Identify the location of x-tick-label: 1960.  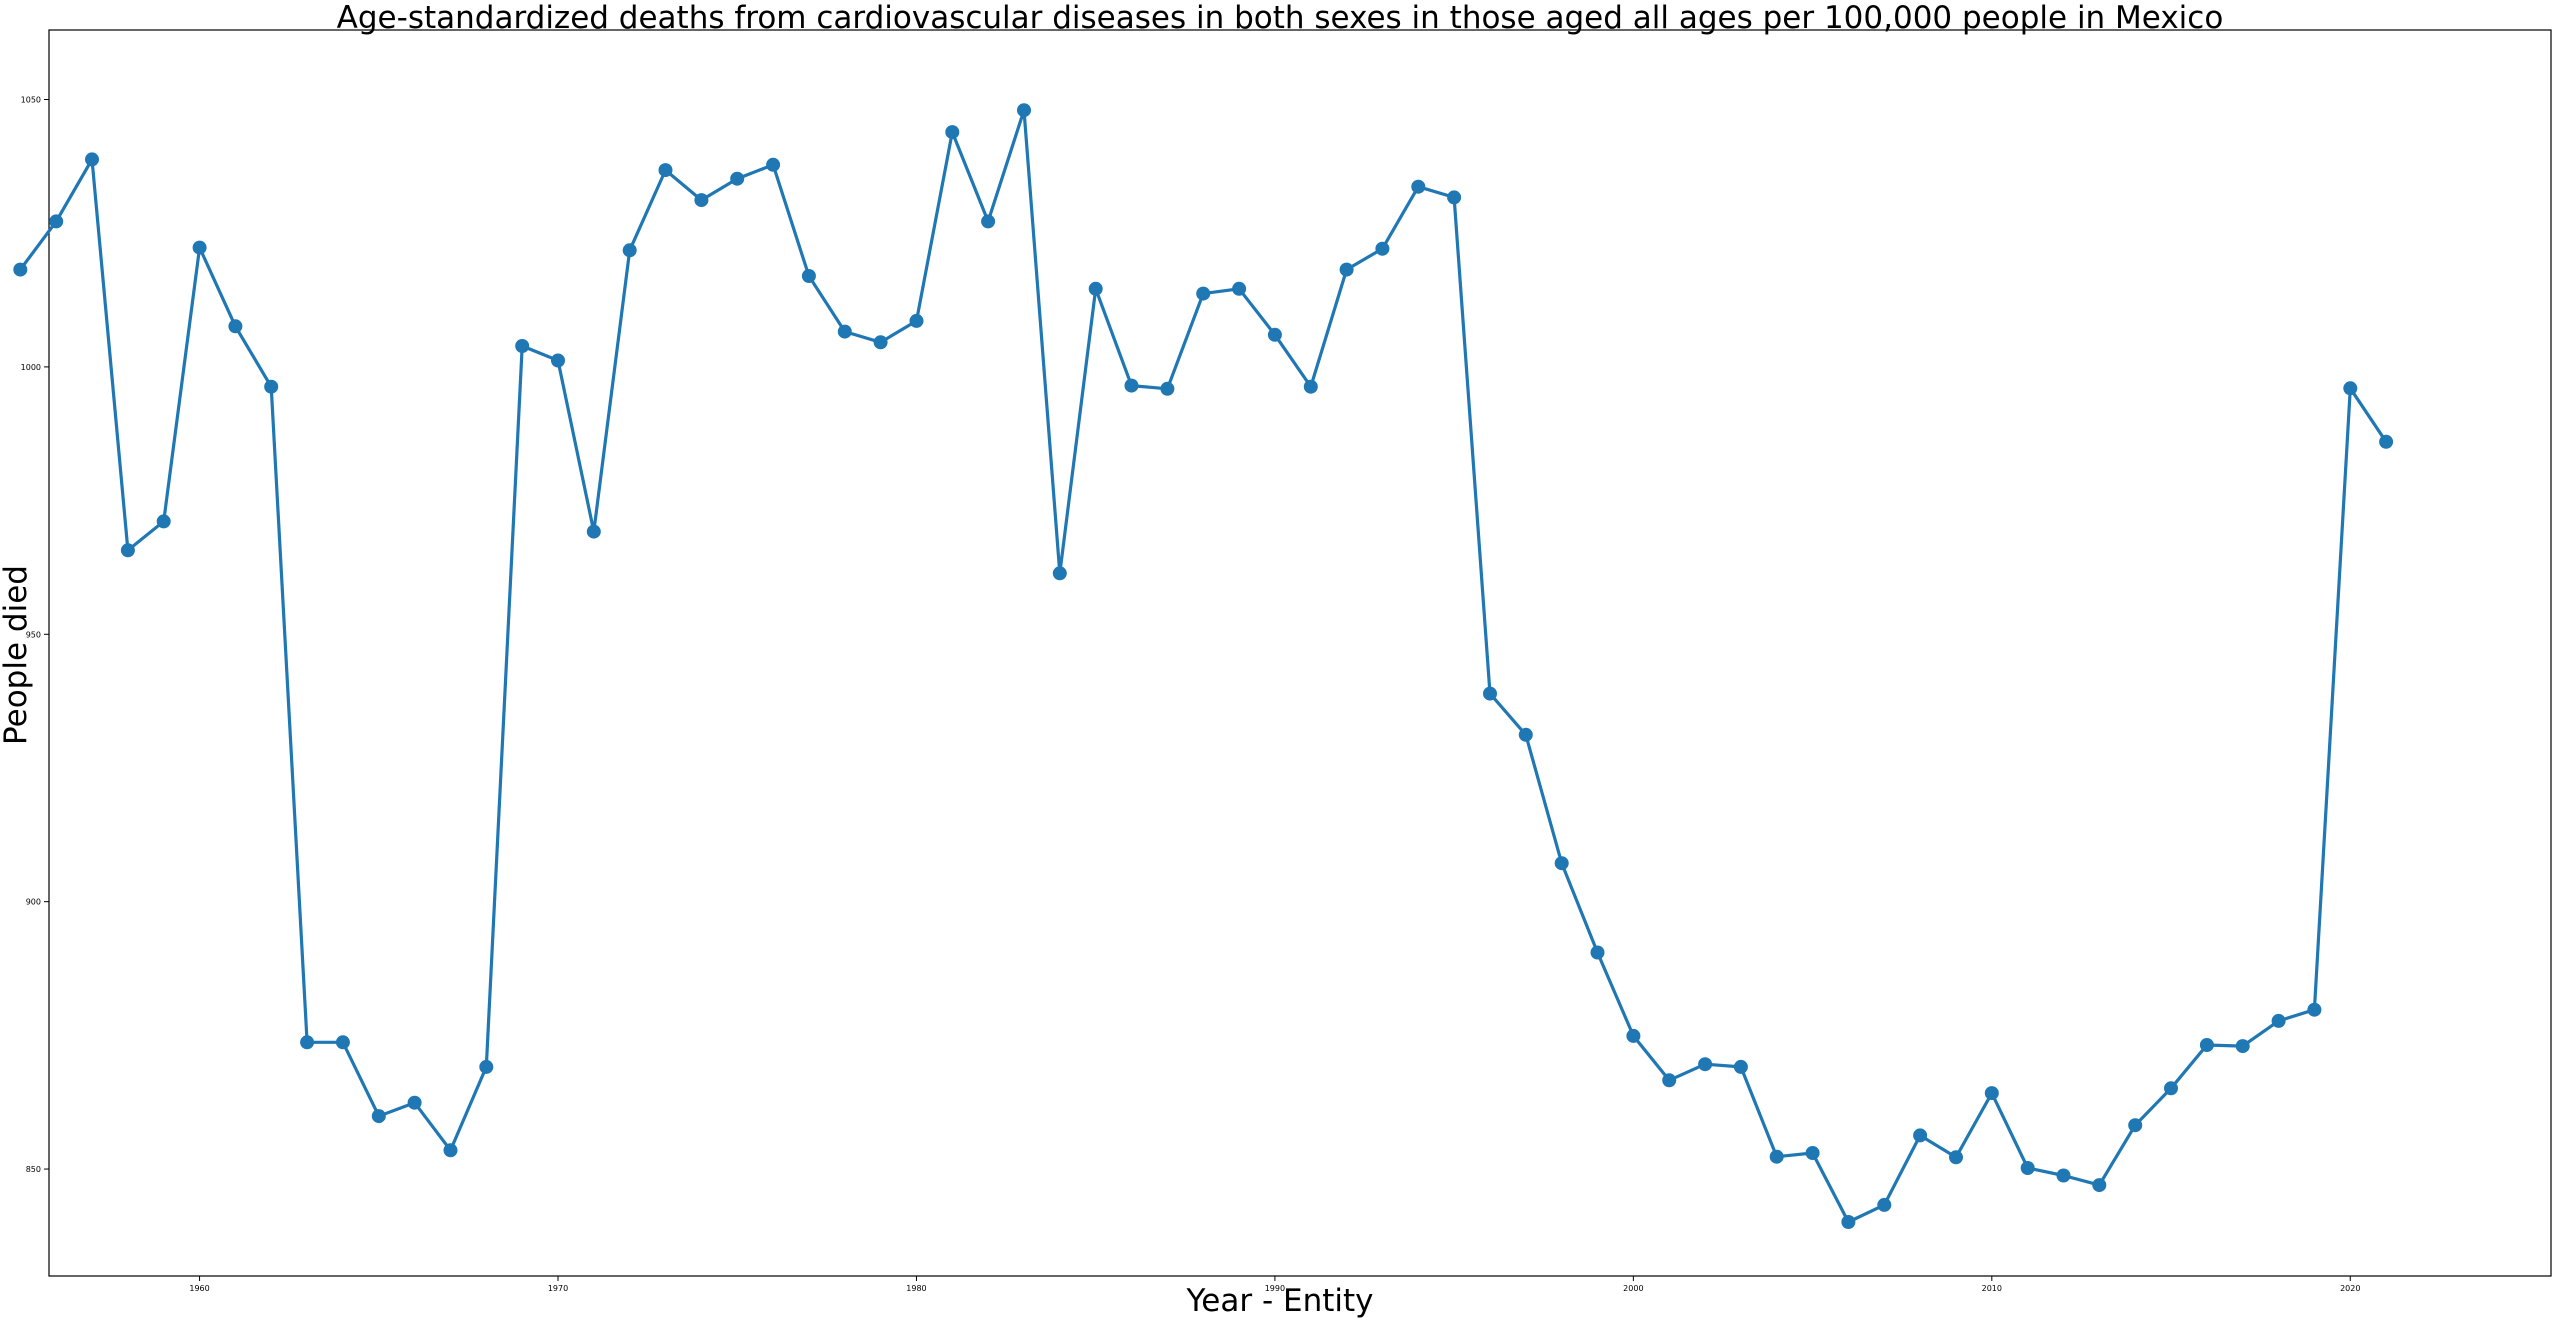
(199, 1288).